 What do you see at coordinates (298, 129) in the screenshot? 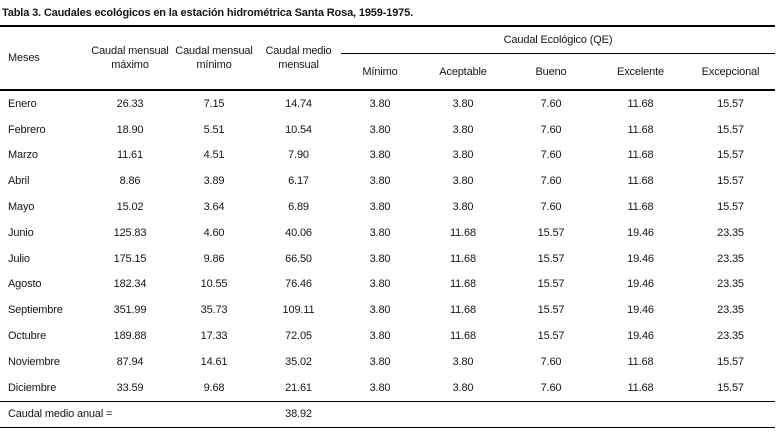
I see `value-cell: 10.54` at bounding box center [298, 129].